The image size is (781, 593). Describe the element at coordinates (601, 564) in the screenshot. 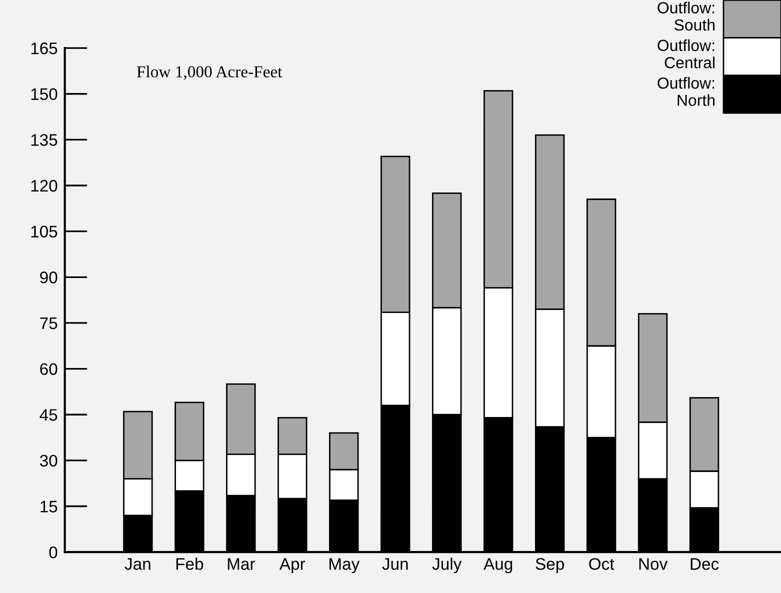

I see `x-tick-label: Oct` at that location.